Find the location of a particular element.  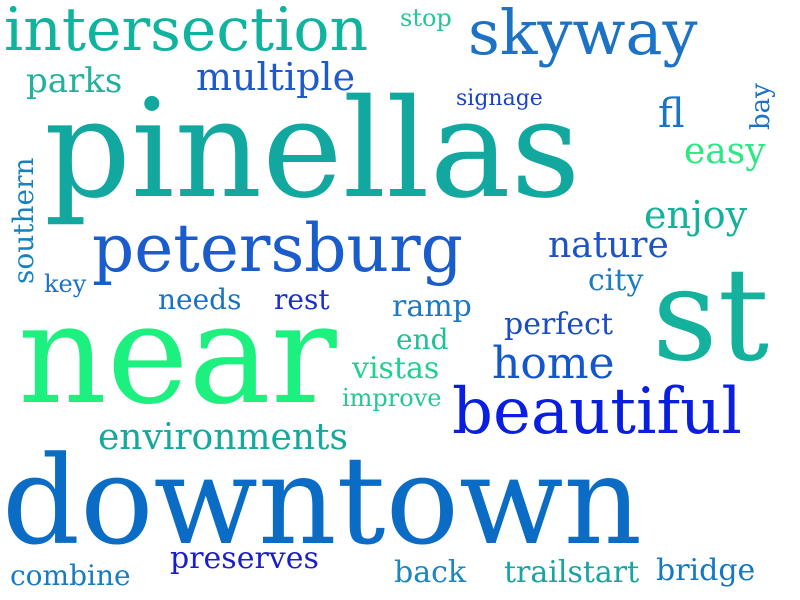

word-skyway: skyway is located at coordinates (583, 34).